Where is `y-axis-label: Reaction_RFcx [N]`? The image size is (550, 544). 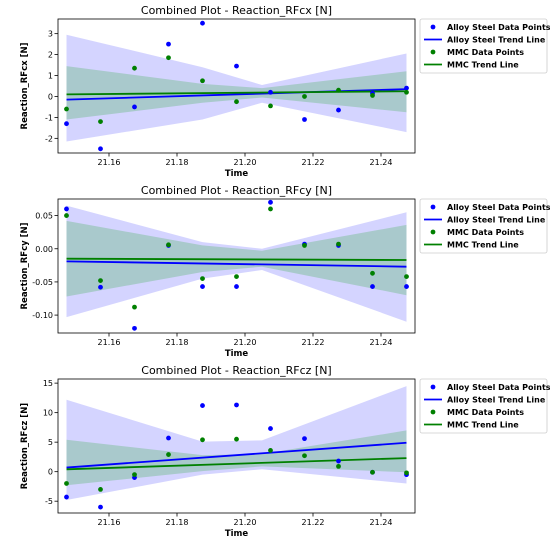 y-axis-label: Reaction_RFcx [N] is located at coordinates (25, 85).